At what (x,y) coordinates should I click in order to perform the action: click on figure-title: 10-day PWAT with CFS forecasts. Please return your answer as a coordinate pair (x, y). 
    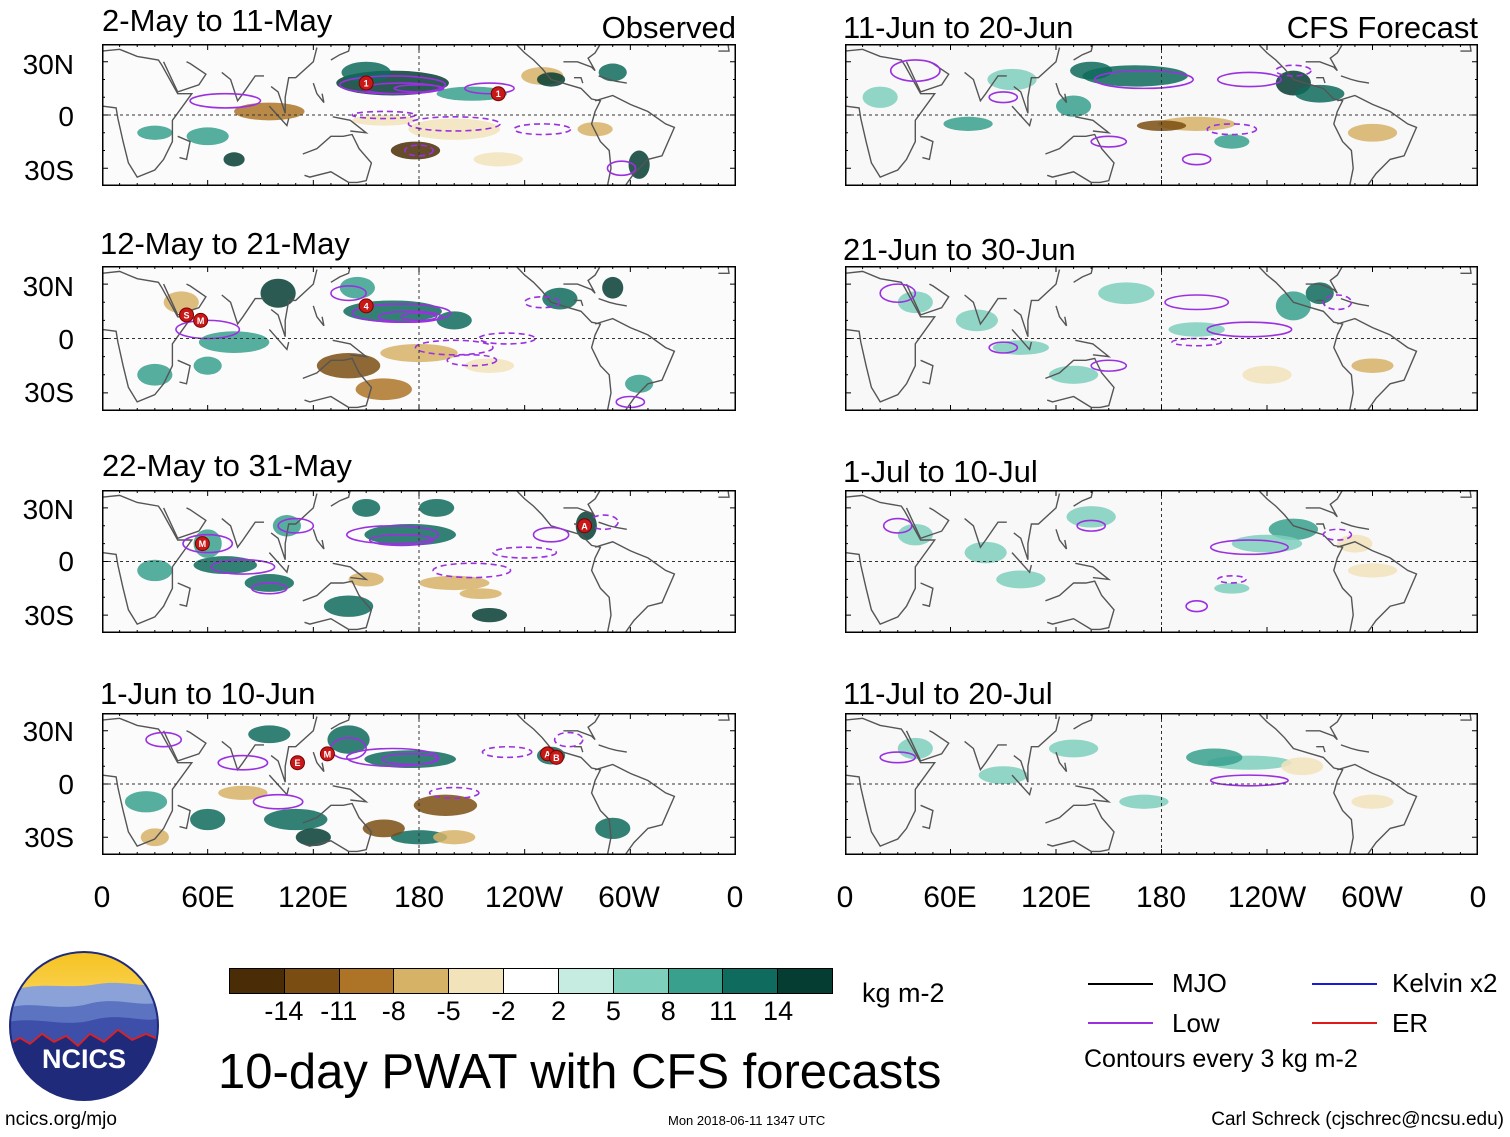
    Looking at the image, I should click on (580, 1072).